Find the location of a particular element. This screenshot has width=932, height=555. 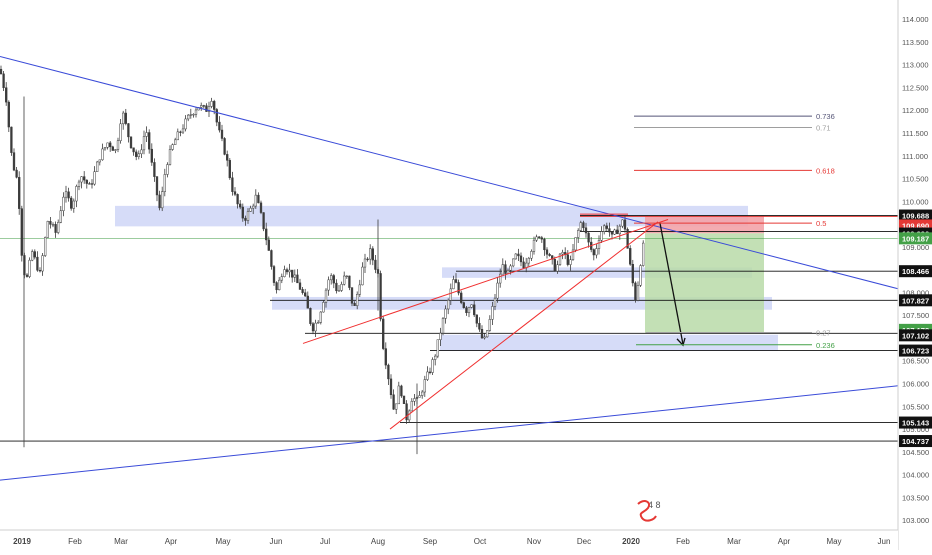

watermark: 4 8 is located at coordinates (649, 511).